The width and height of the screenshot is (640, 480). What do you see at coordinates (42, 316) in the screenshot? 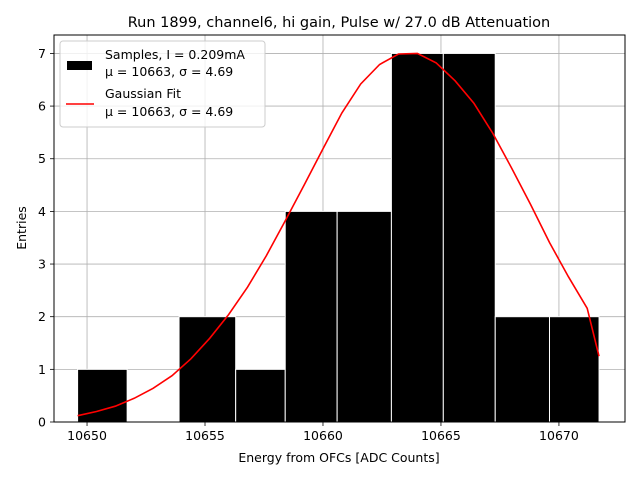
I see `y-tick-label: 2` at bounding box center [42, 316].